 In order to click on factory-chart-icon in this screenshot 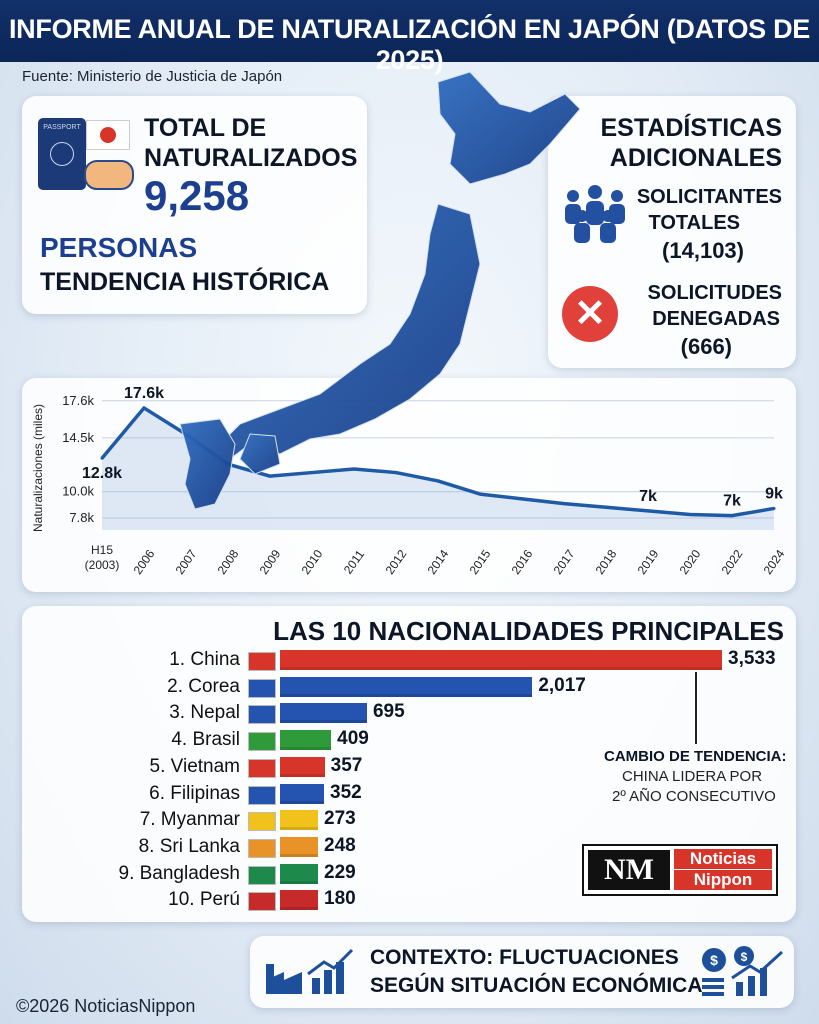, I will do `click(310, 971)`.